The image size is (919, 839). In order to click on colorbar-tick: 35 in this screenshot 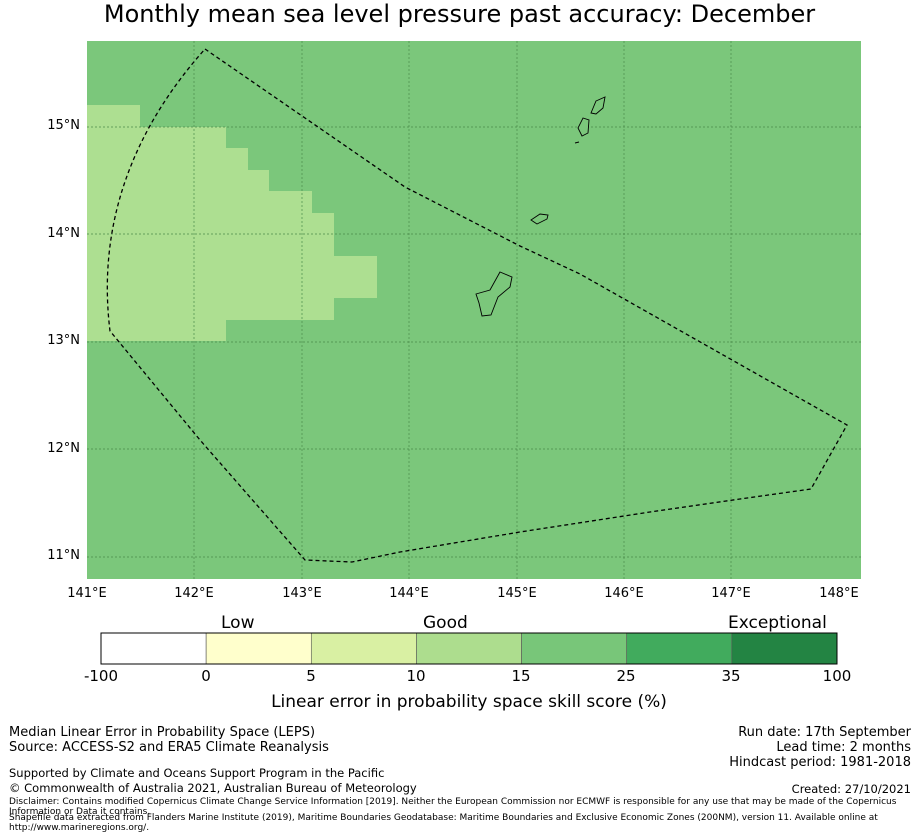, I will do `click(731, 676)`.